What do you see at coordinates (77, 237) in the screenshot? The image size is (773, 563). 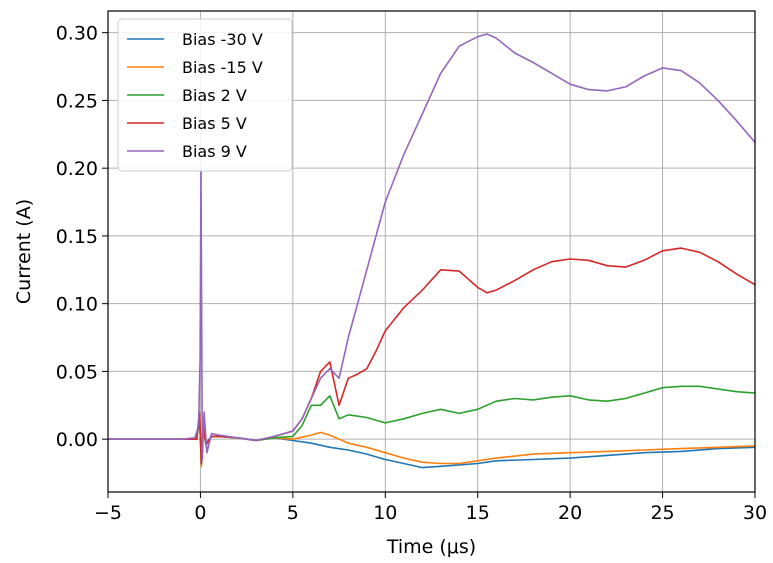 I see `y-tick-label: 0.15` at bounding box center [77, 237].